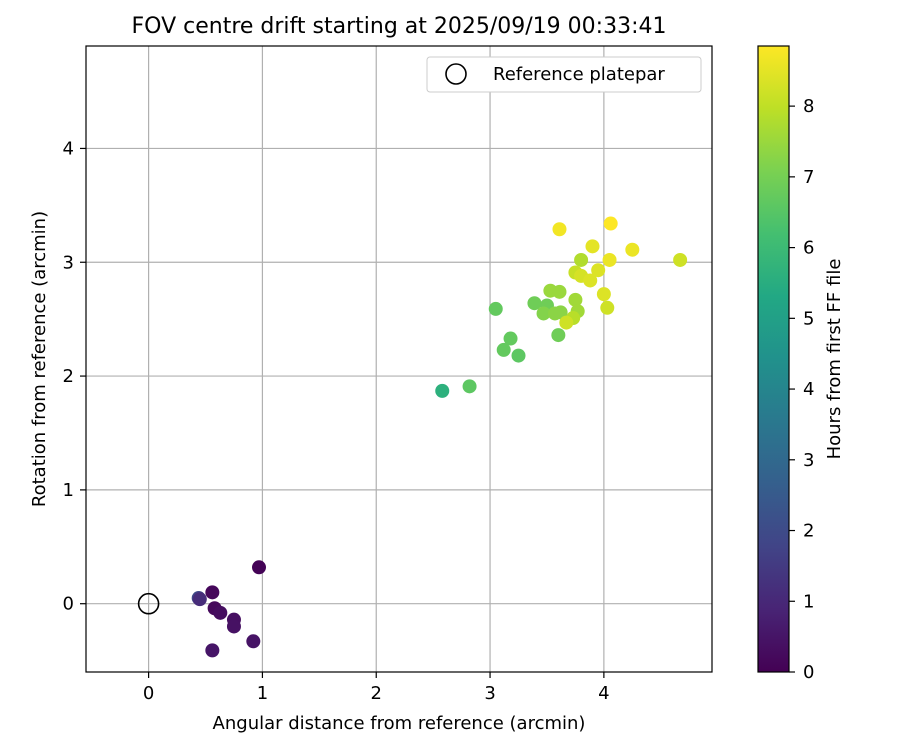  What do you see at coordinates (39, 359) in the screenshot?
I see `y-axis-label: Rotation from reference (arcmin)` at bounding box center [39, 359].